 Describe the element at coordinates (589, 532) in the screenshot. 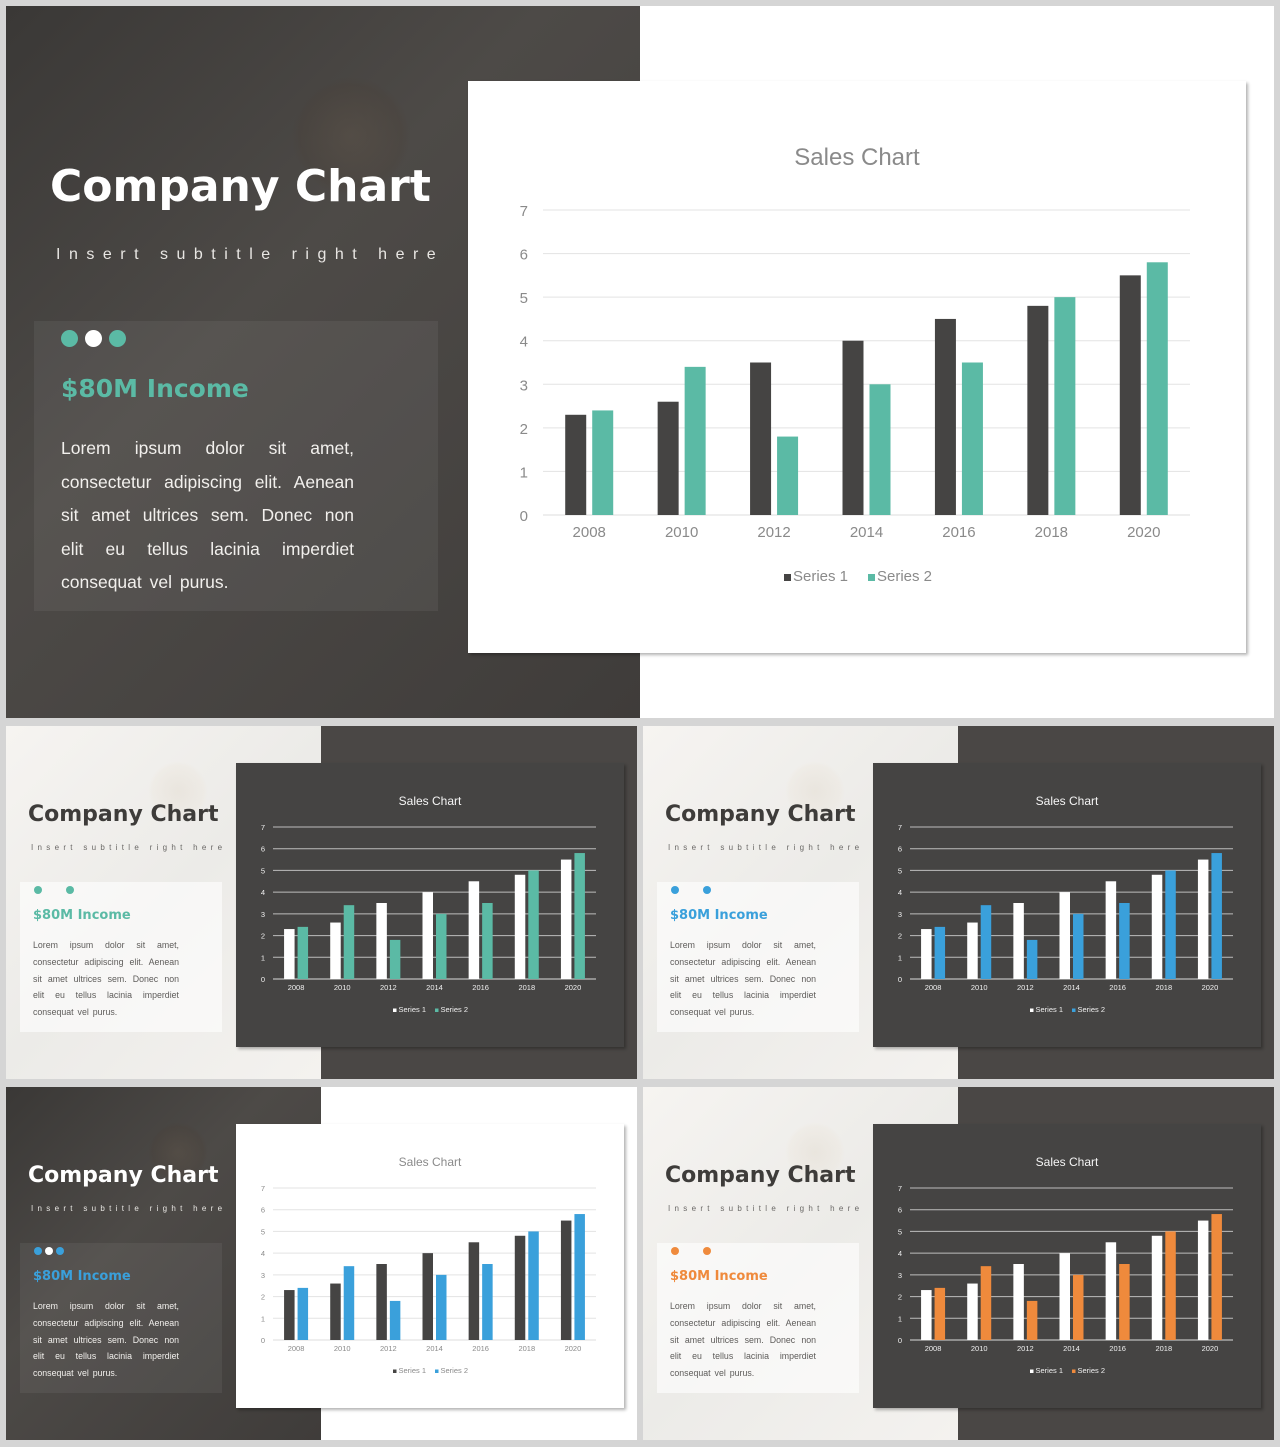

I see `x-tick-label: 2008` at that location.